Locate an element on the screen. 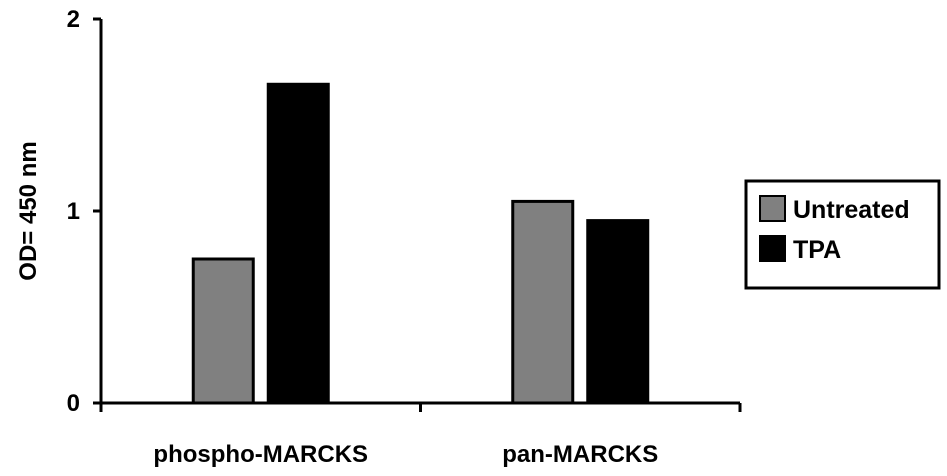 Image resolution: width=947 pixels, height=476 pixels. y-tick-label: 0 is located at coordinates (73, 403).